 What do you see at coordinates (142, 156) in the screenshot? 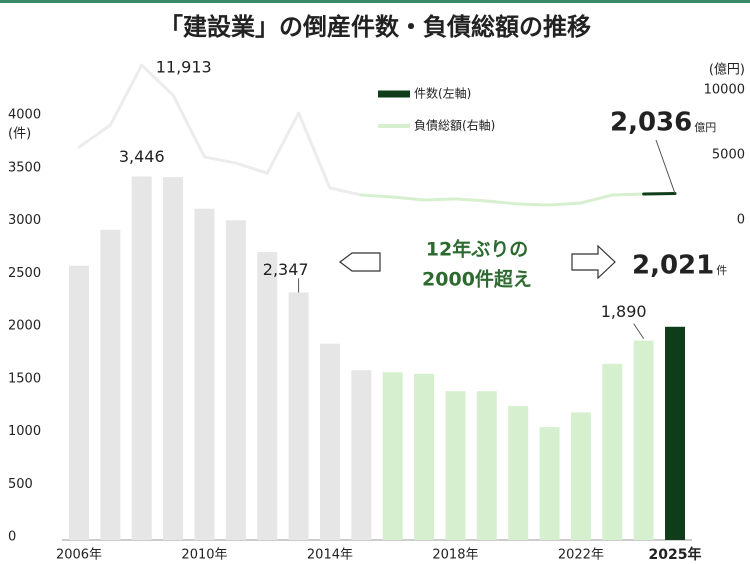
I see `value-label: 3,446` at bounding box center [142, 156].